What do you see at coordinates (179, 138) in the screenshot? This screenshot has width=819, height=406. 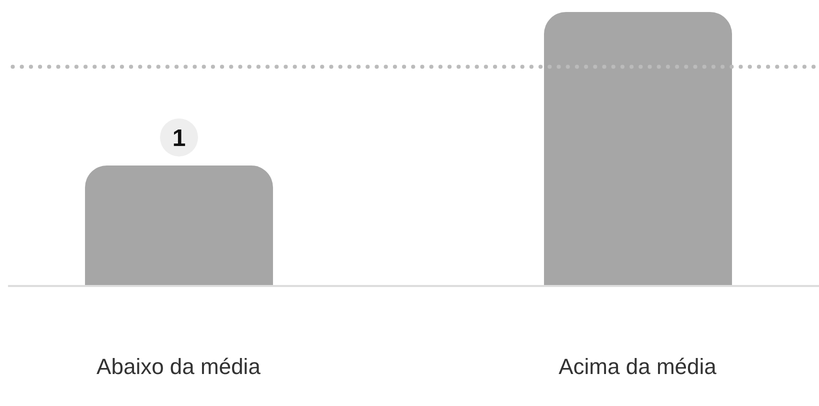 I see `annotation: 1` at bounding box center [179, 138].